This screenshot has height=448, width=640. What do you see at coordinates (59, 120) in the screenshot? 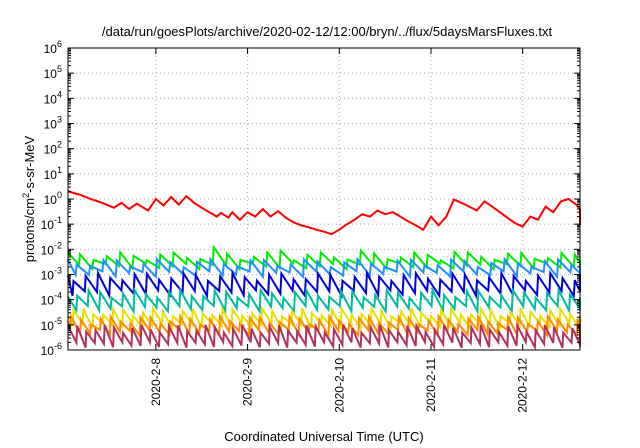
I see `y-tick-exp: 3` at bounding box center [59, 120].